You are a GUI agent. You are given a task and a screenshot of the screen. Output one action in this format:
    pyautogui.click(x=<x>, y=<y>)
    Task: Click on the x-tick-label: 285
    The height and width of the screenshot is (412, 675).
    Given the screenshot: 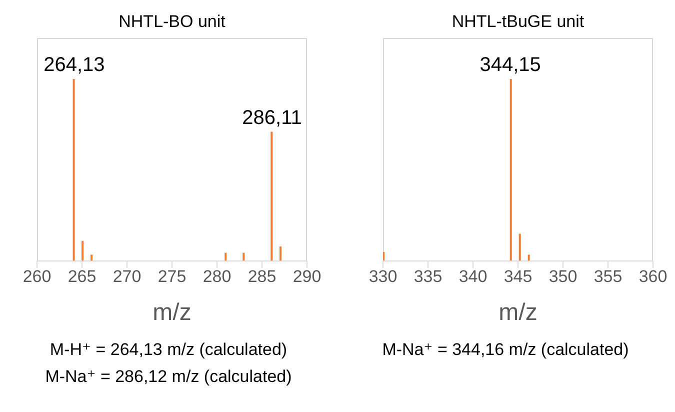 What is the action you would take?
    pyautogui.click(x=262, y=276)
    